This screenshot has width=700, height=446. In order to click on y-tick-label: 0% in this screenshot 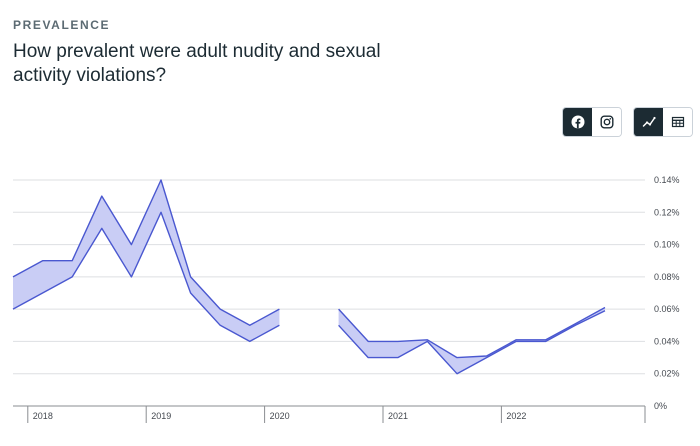, I will do `click(660, 406)`.